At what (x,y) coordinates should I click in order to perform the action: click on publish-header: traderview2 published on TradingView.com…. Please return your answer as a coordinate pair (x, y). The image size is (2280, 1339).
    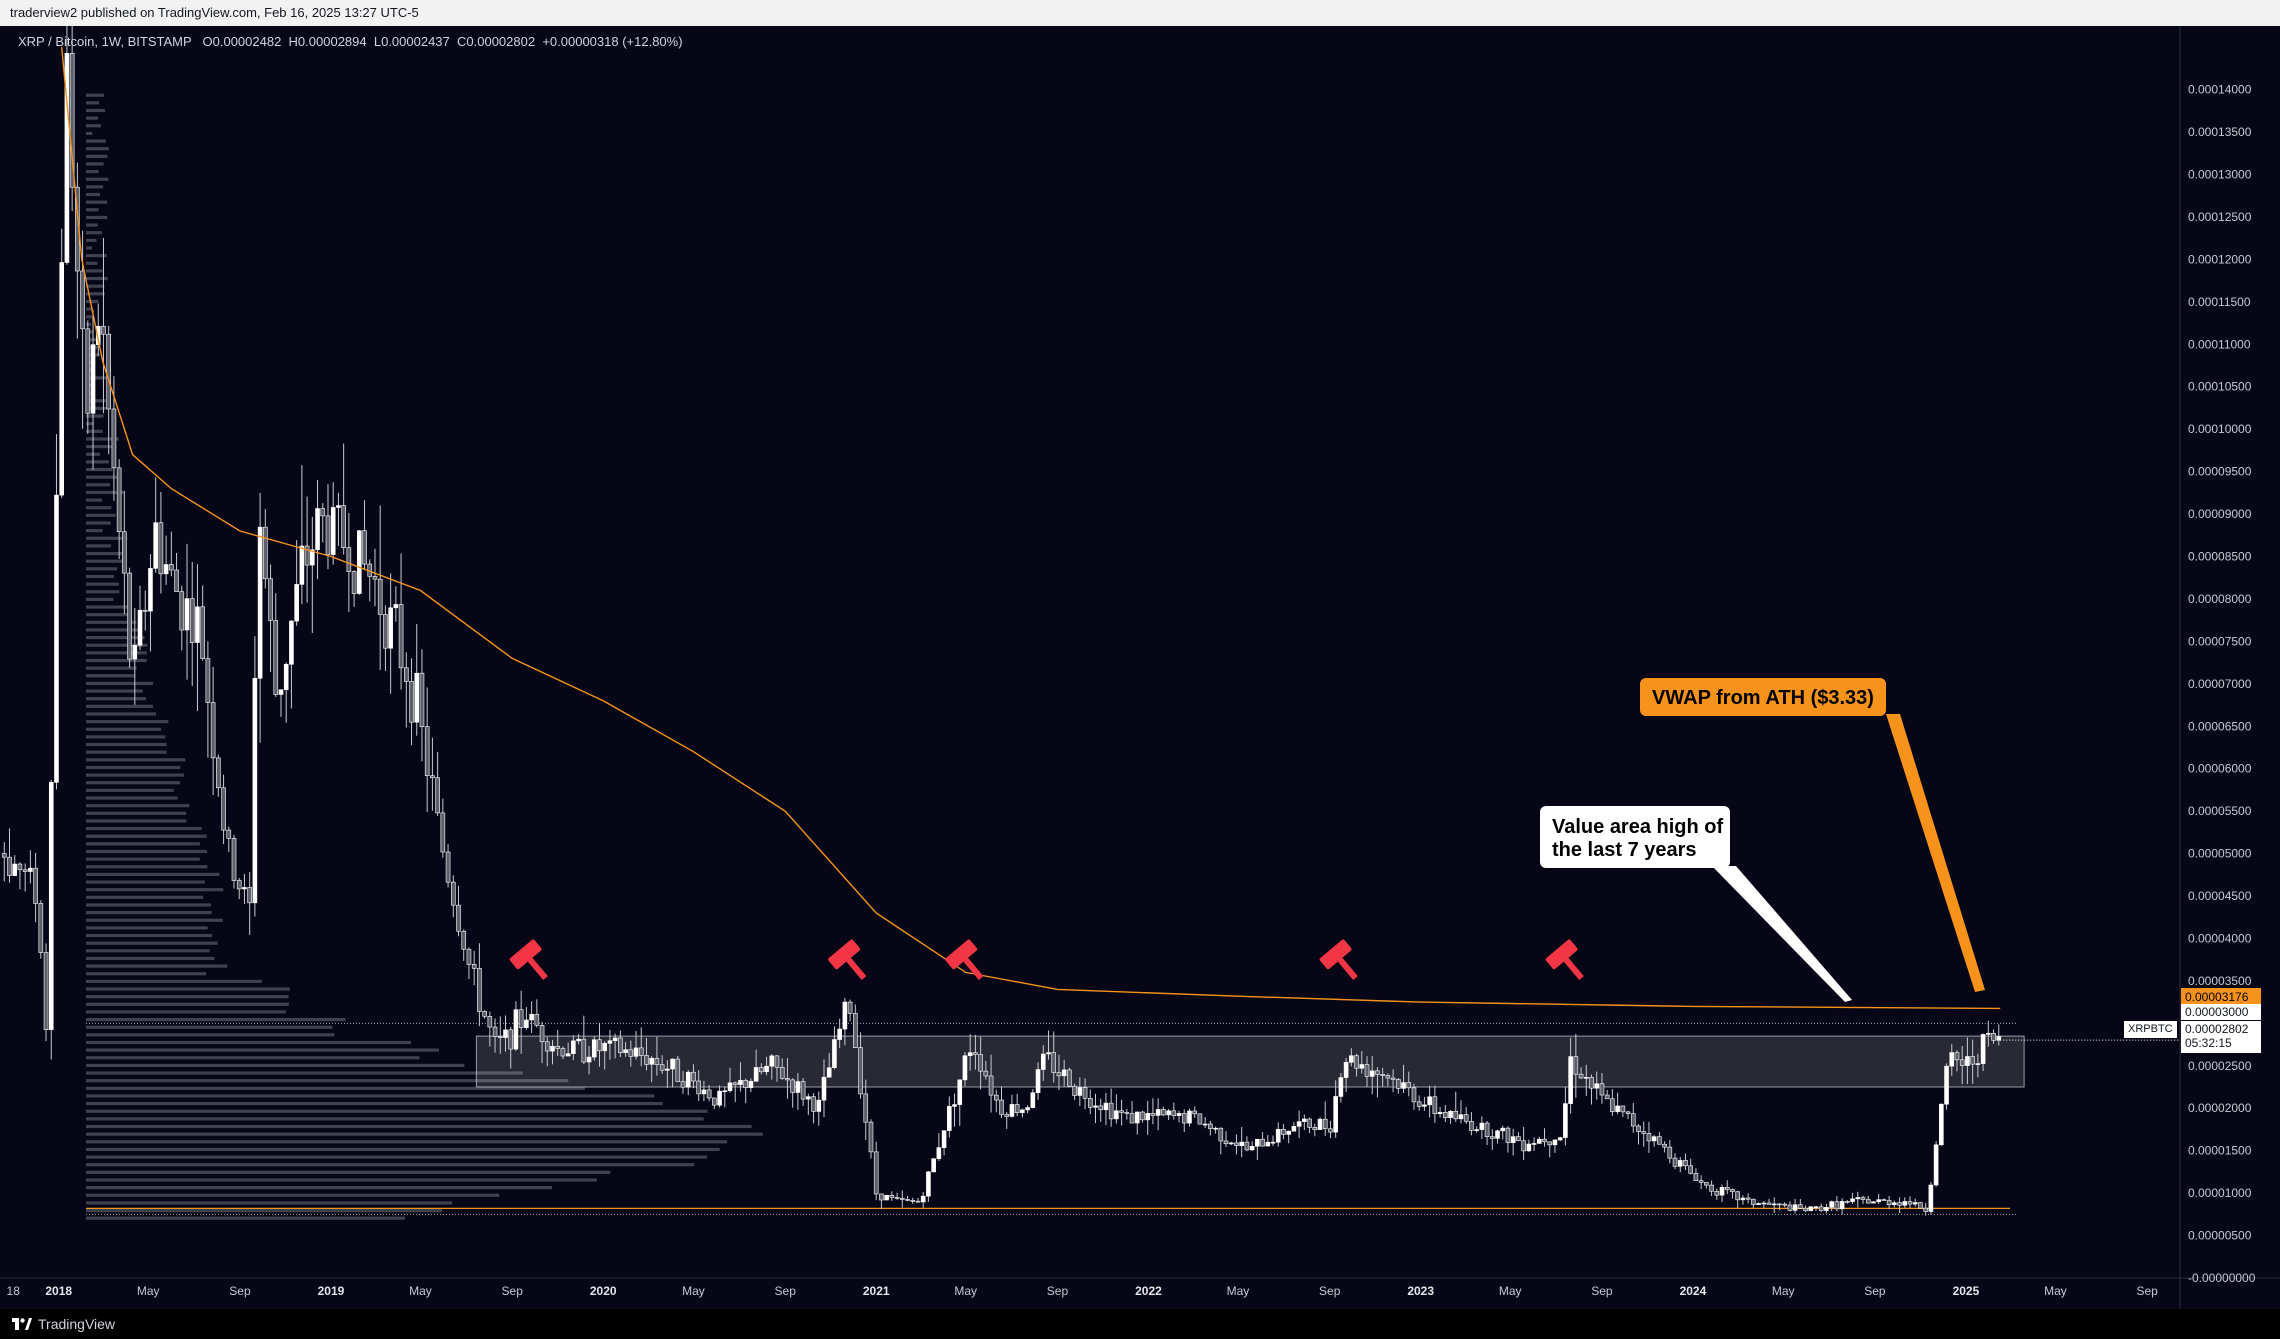
    Looking at the image, I should click on (1140, 13).